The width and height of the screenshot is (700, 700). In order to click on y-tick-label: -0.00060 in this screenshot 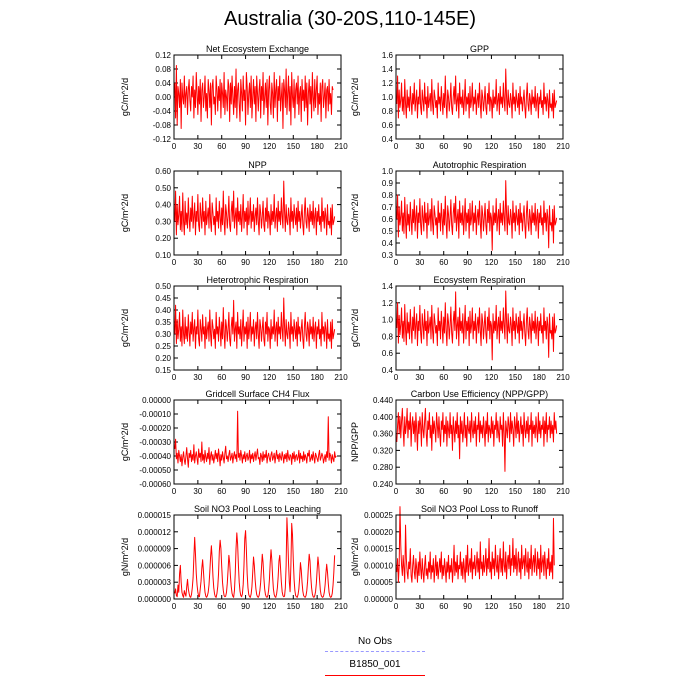, I will do `click(155, 484)`.